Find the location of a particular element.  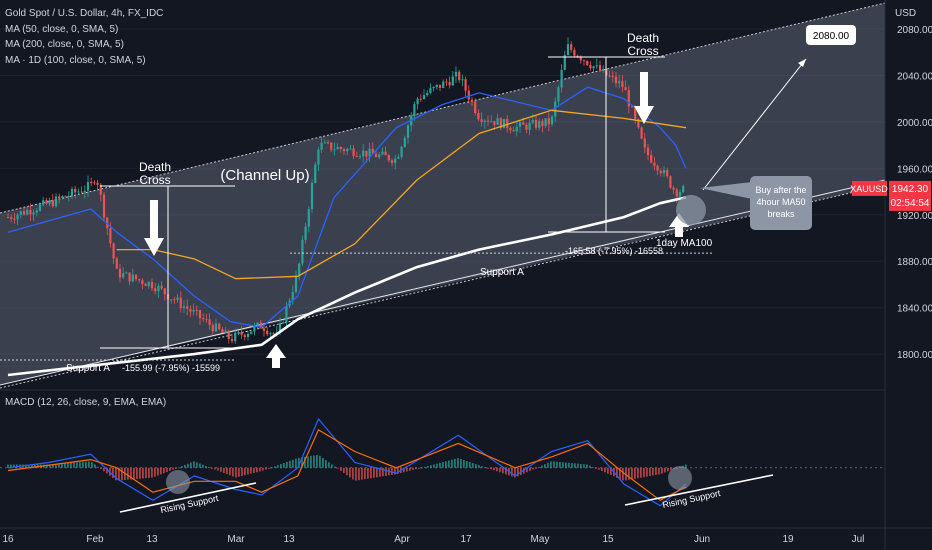

measure-text-left: -155.99 (-7.95%) -15599 is located at coordinates (171, 368).